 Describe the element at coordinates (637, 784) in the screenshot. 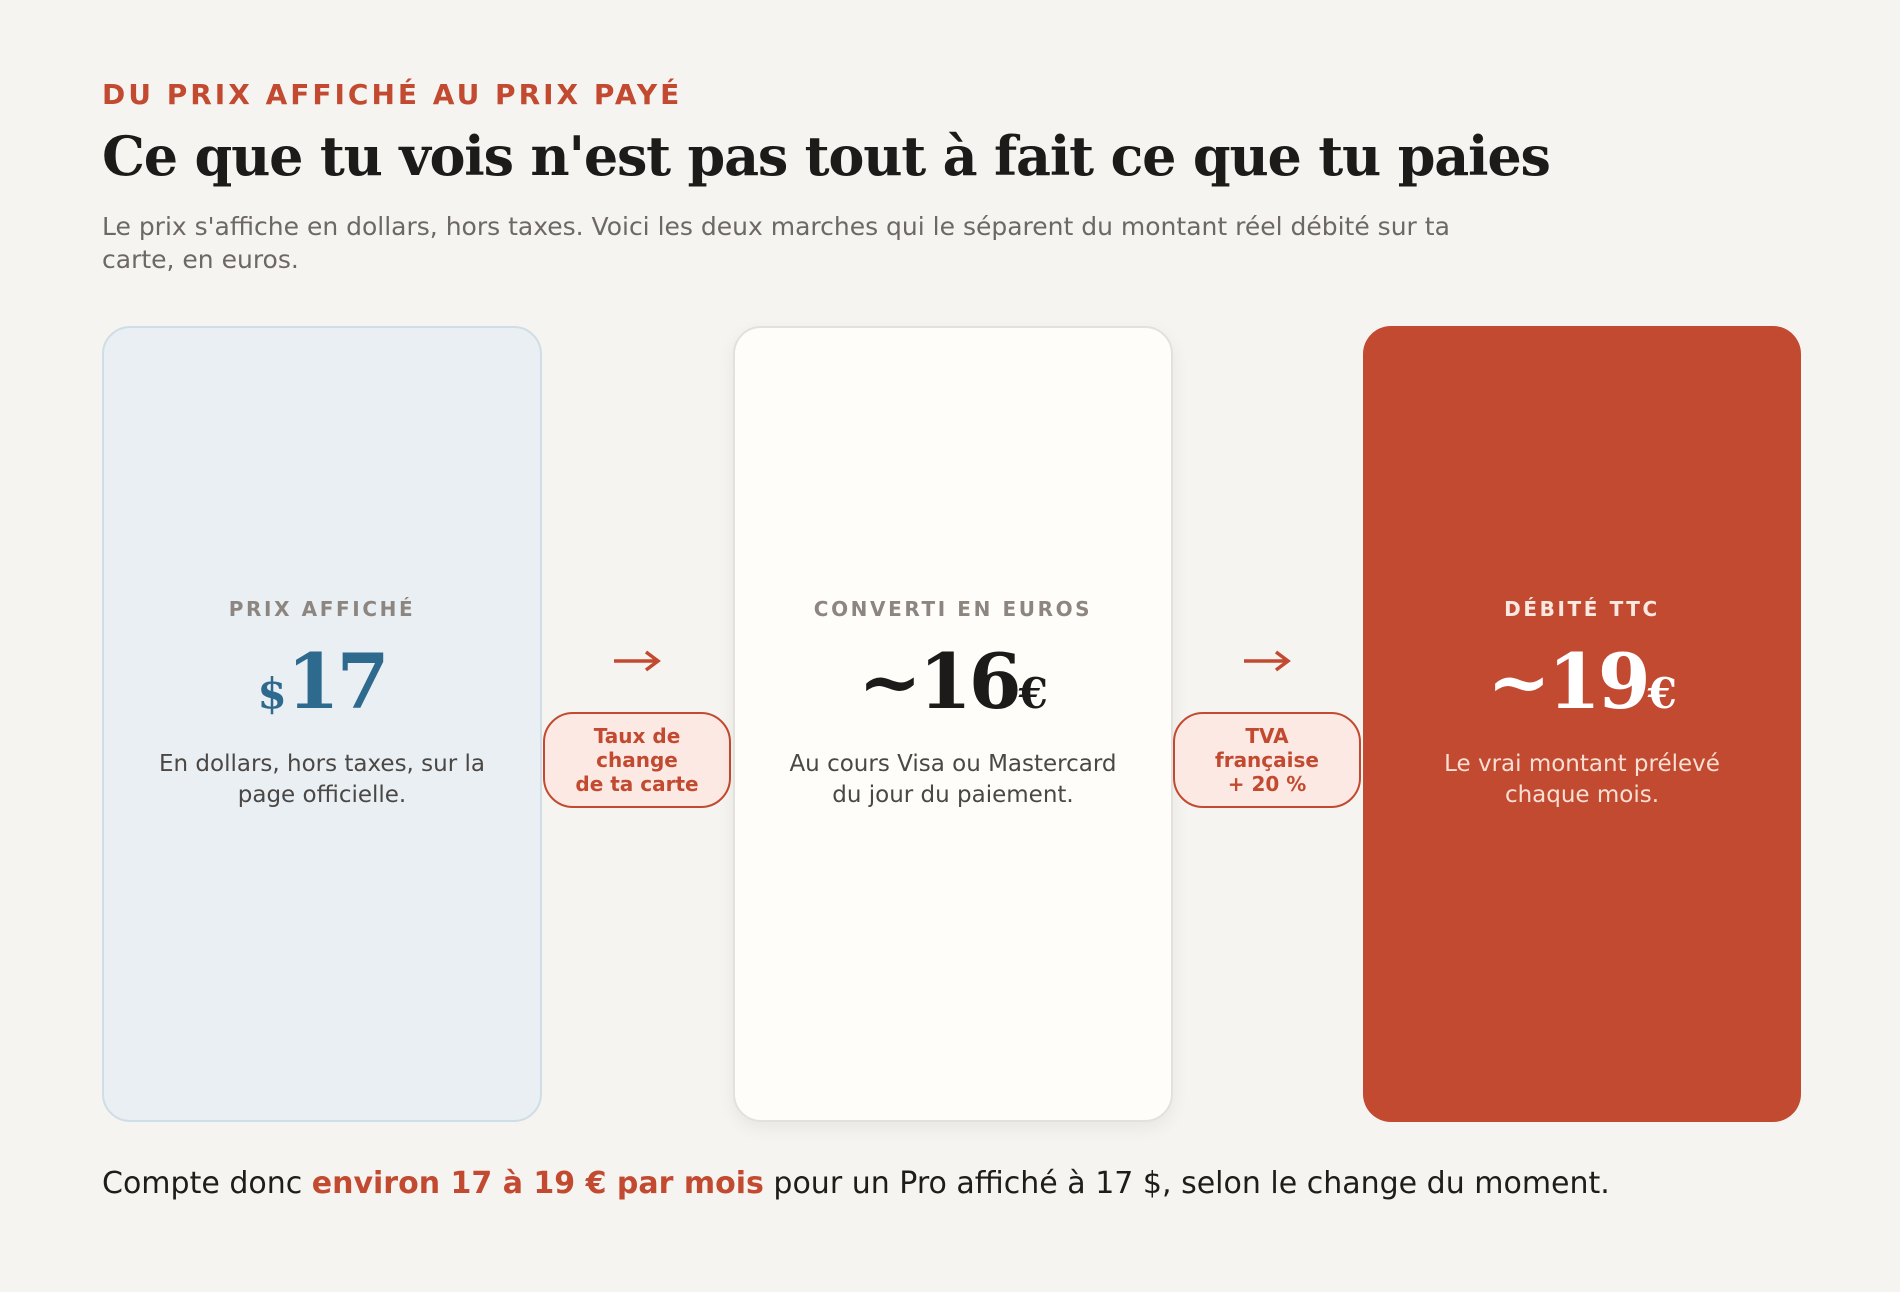

I see `step-text-line: de ta carte` at that location.